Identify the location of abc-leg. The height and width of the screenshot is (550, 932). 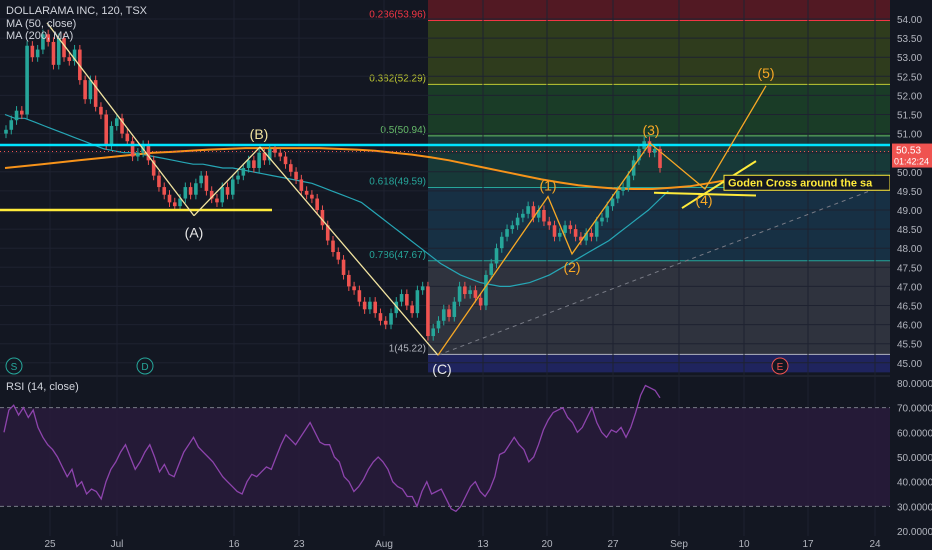
(227, 181).